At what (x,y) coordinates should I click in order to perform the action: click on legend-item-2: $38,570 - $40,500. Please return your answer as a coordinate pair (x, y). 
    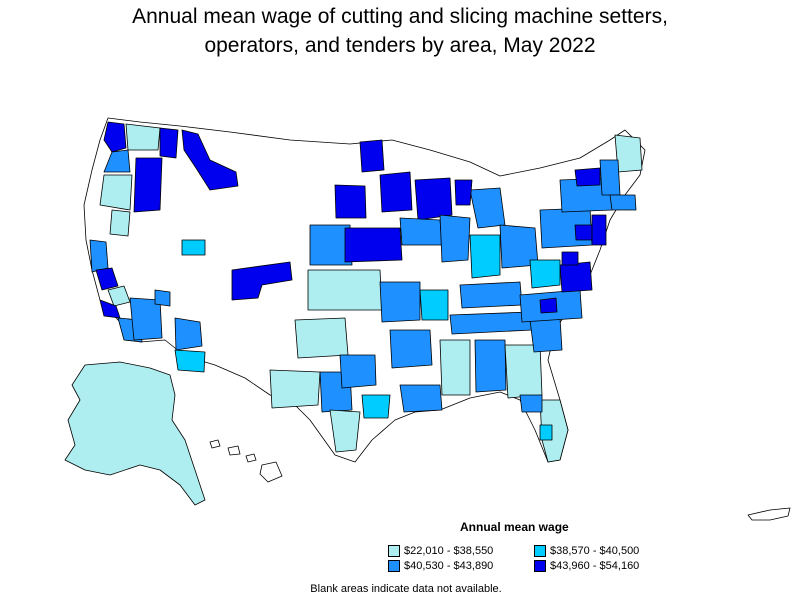
    Looking at the image, I should click on (586, 551).